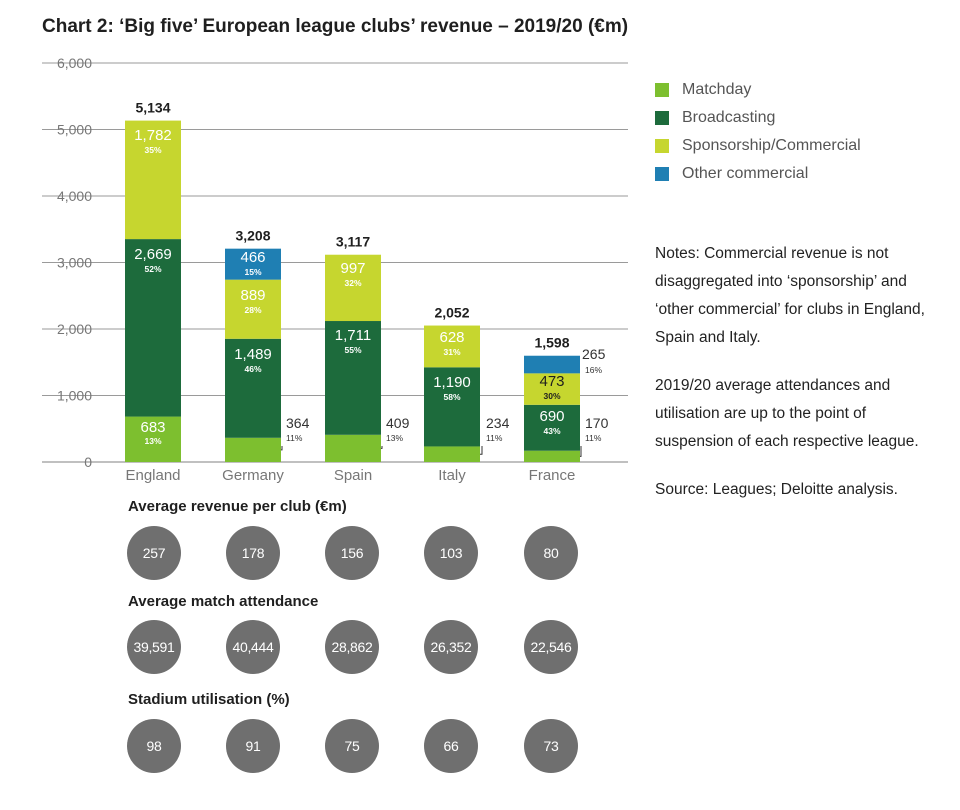  Describe the element at coordinates (88, 462) in the screenshot. I see `y-tick-label: 0` at that location.